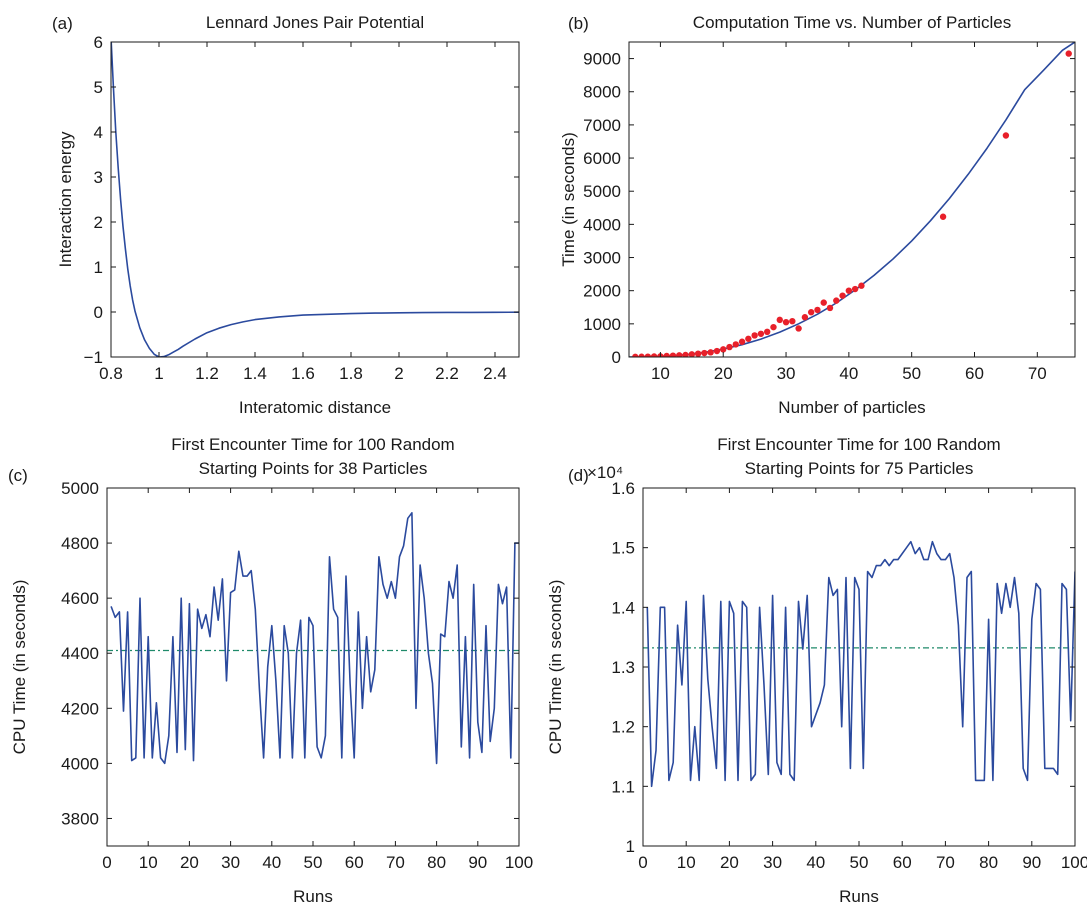  I want to click on x-tick-label: 0.8, so click(111, 373).